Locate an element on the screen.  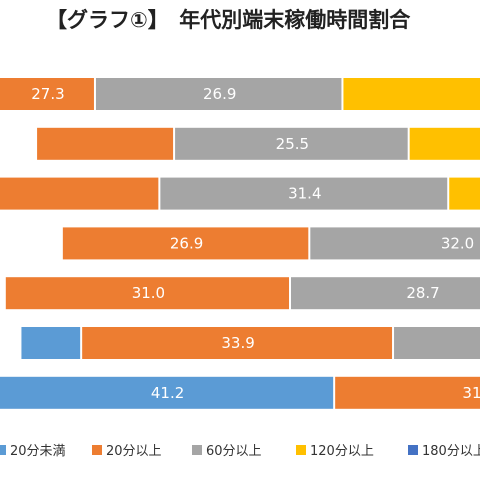
bar-segment-row3-series3 is located at coordinates (304, 193).